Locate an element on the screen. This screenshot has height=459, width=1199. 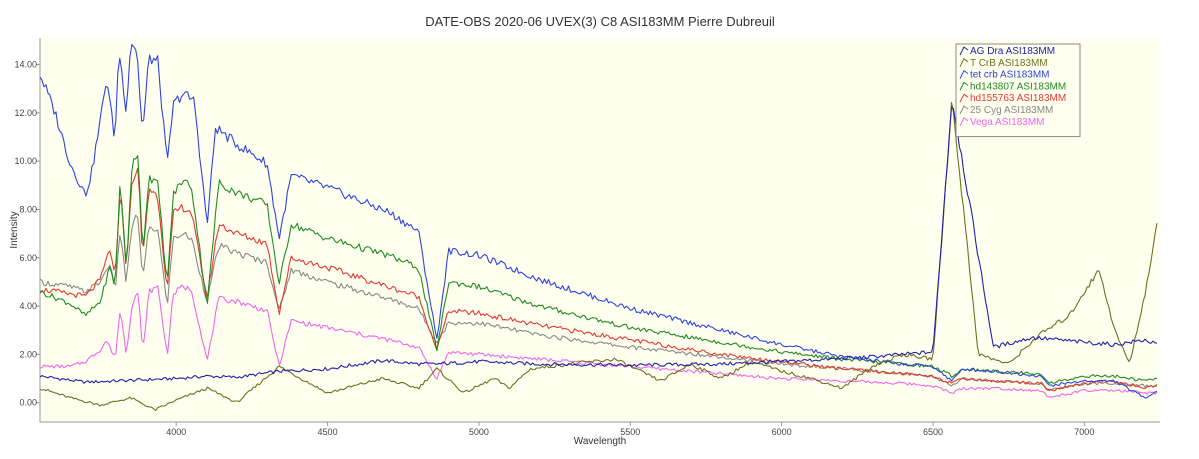
y-tick-label: 0.00 is located at coordinates (28, 403).